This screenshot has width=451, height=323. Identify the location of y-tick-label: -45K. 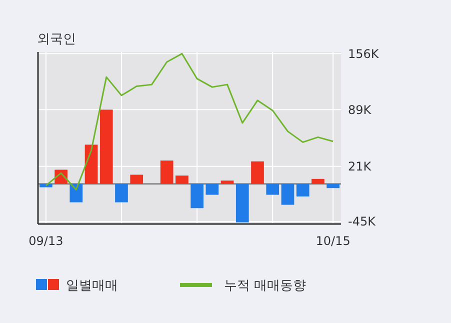
(362, 221).